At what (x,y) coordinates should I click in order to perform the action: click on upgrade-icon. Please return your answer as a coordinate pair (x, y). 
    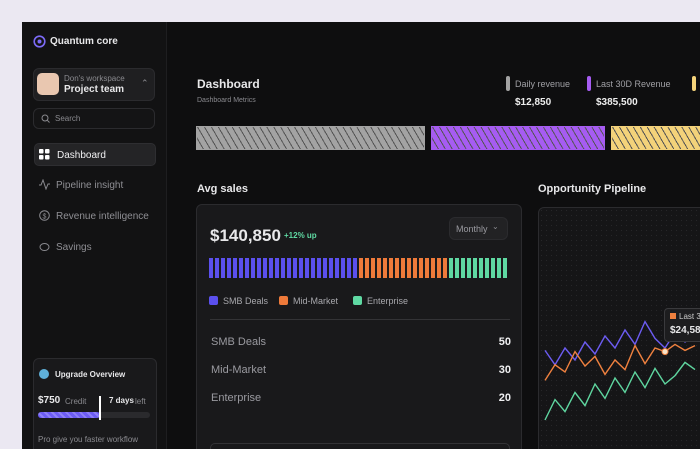
    Looking at the image, I should click on (44, 374).